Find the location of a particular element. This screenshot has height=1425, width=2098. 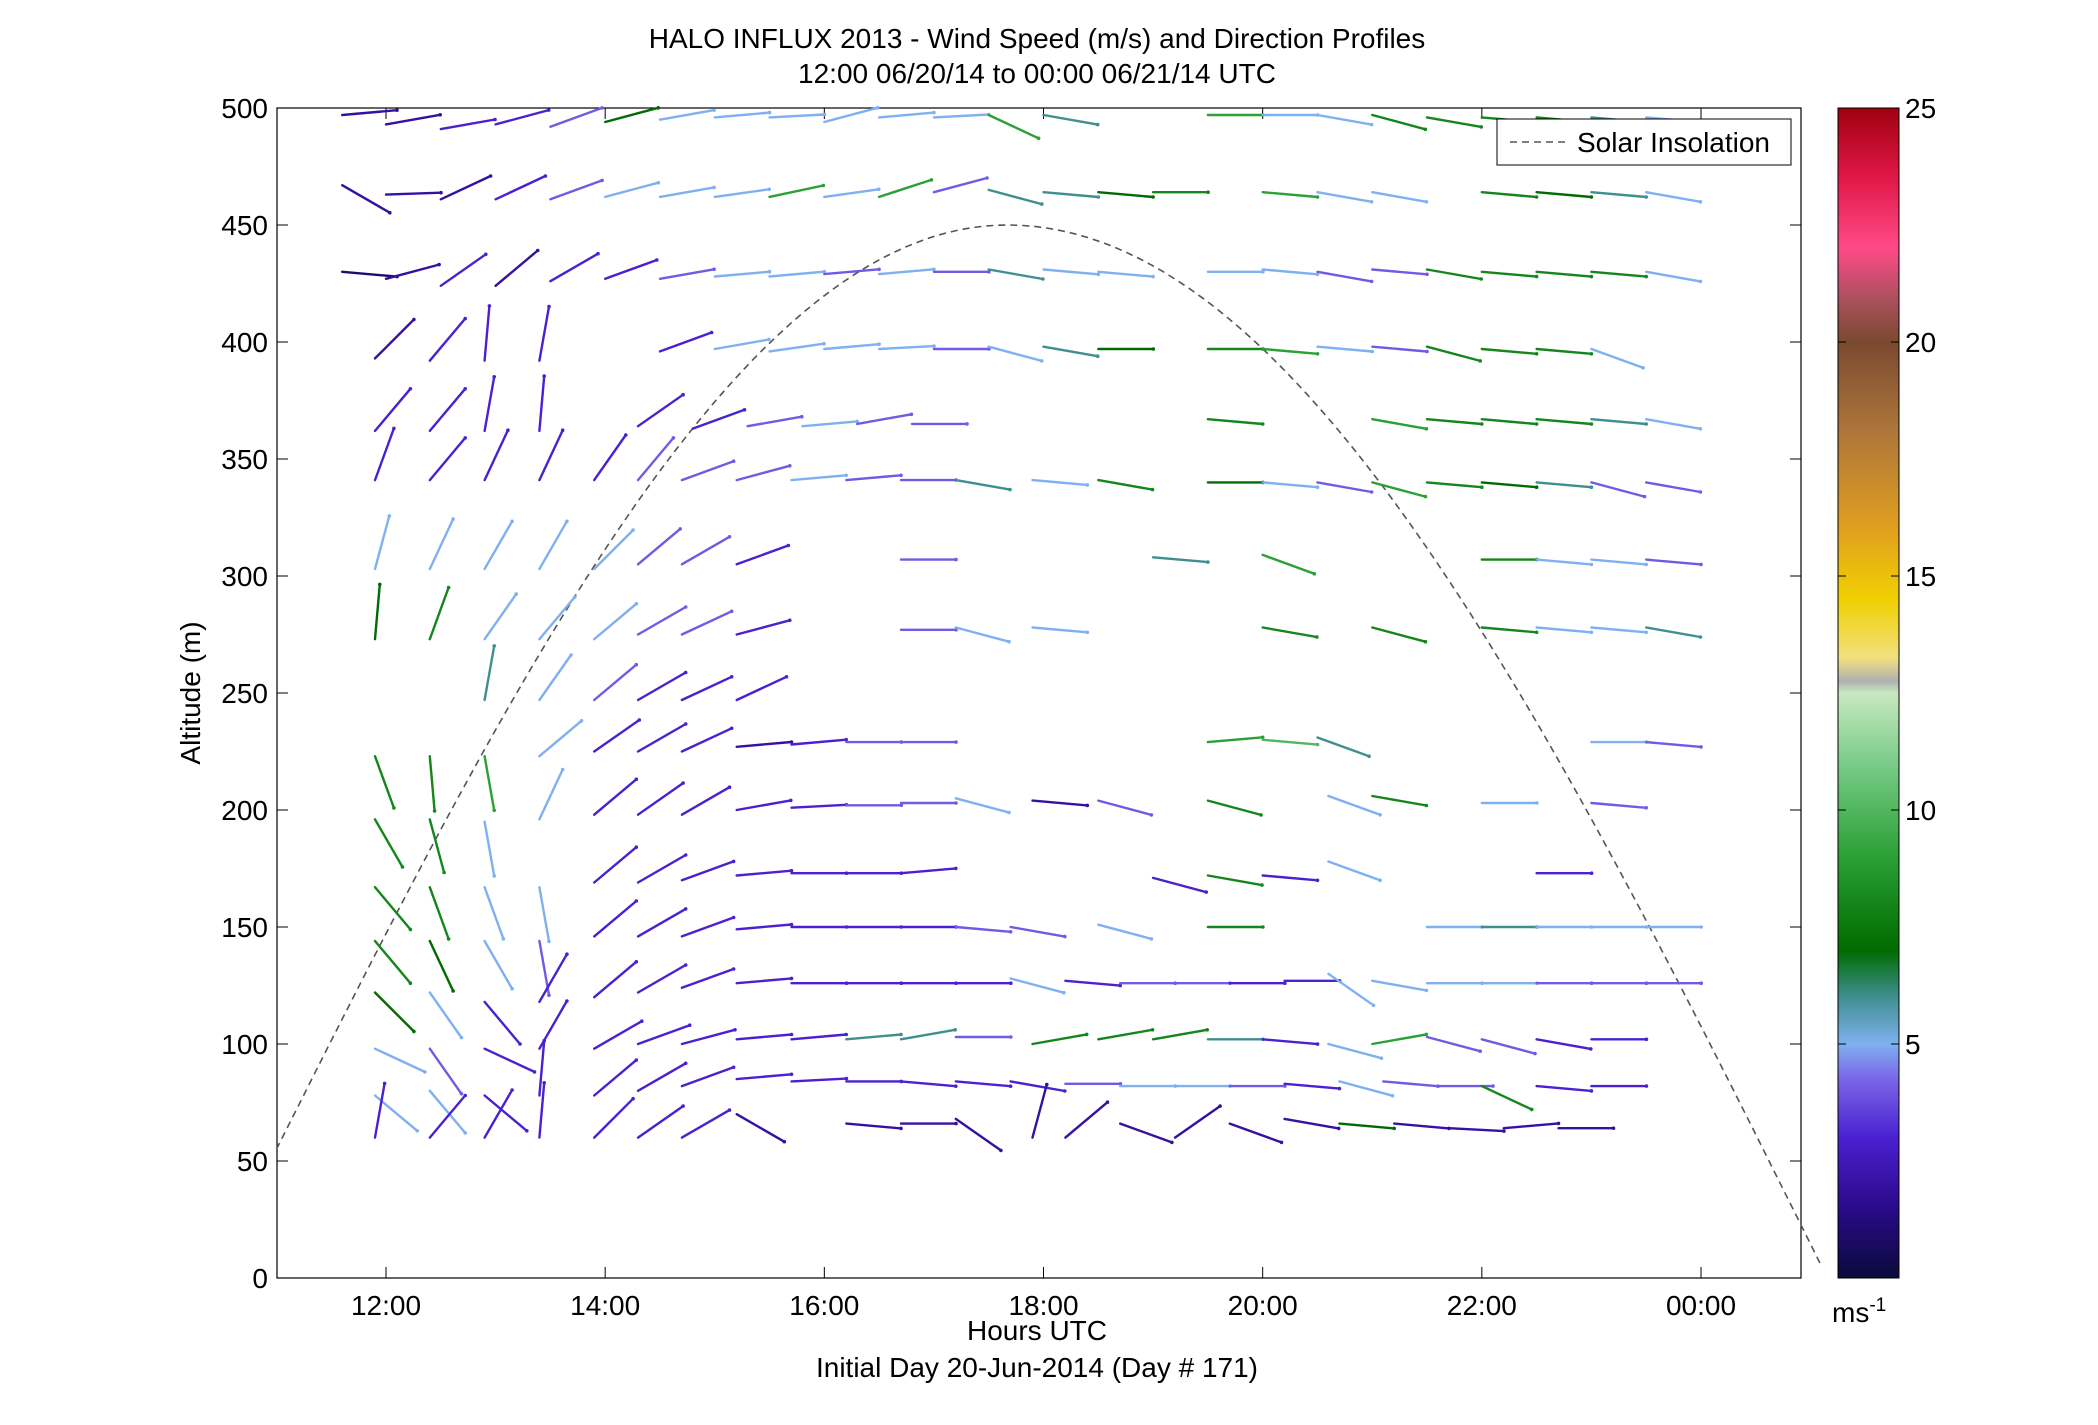

y-tick-label: 50 is located at coordinates (252, 1161).